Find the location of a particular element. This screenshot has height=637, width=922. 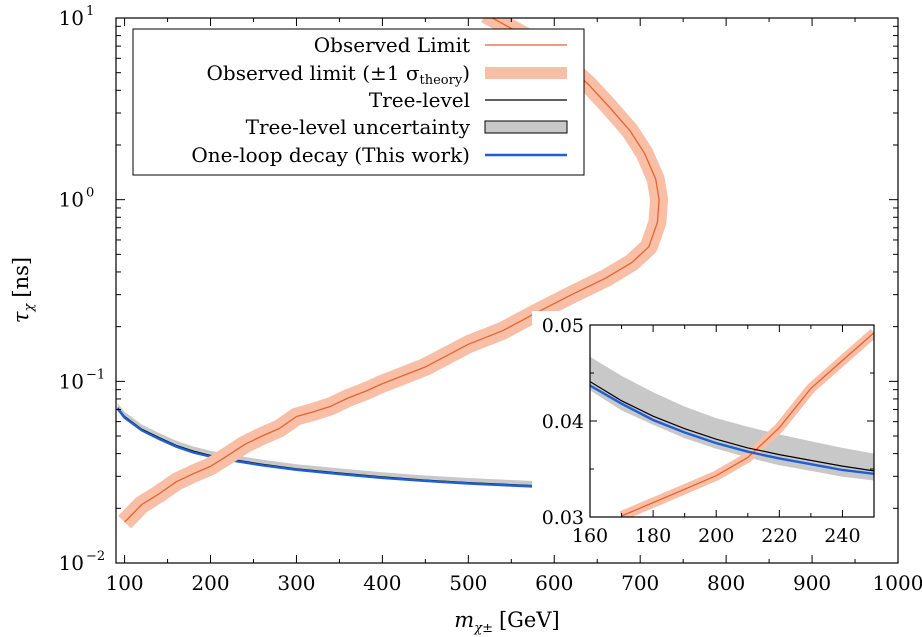

x-tick-label: 1000 is located at coordinates (897, 583).